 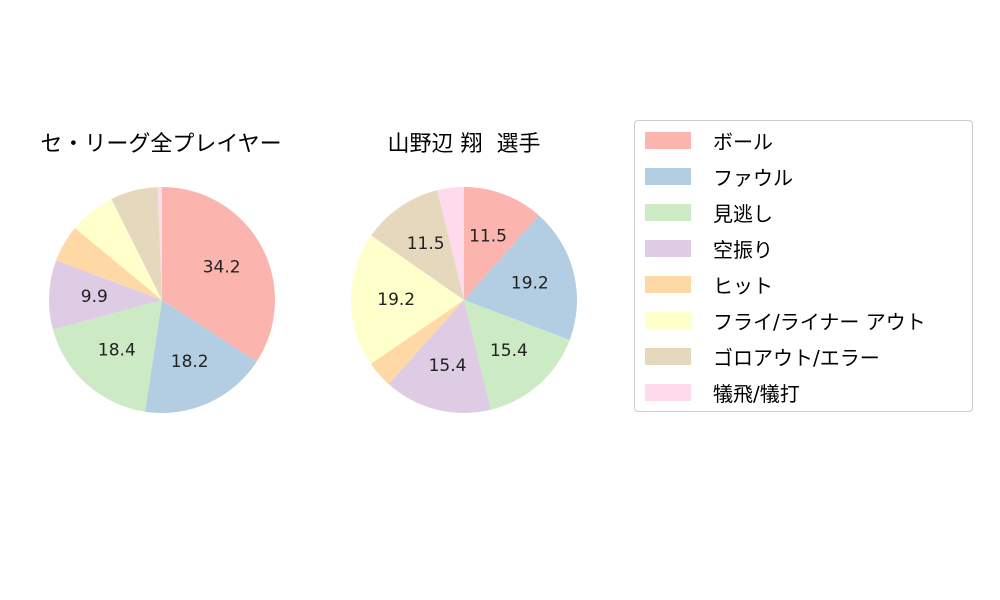 What do you see at coordinates (709, 141) in the screenshot?
I see `legend-item-ball: ボール` at bounding box center [709, 141].